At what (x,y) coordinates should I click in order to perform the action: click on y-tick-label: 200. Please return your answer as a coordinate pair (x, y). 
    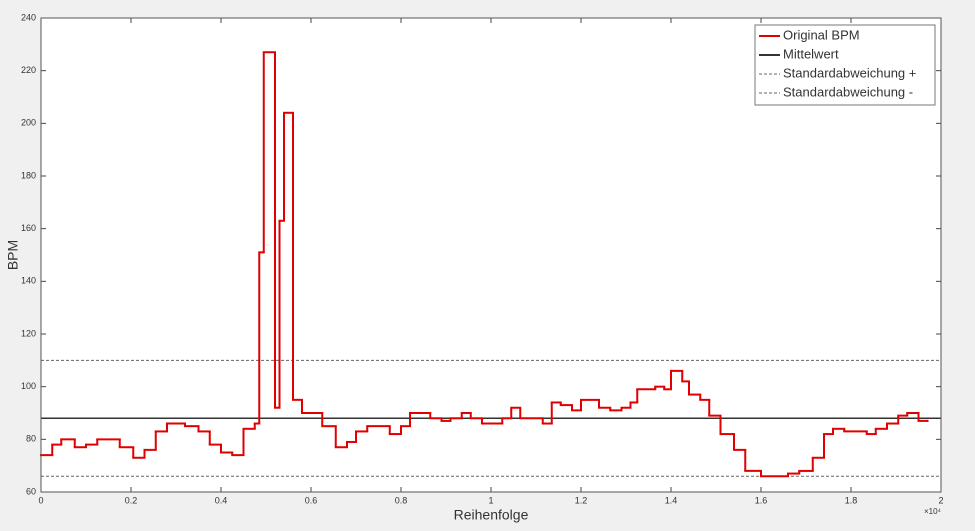
    Looking at the image, I should click on (28, 123).